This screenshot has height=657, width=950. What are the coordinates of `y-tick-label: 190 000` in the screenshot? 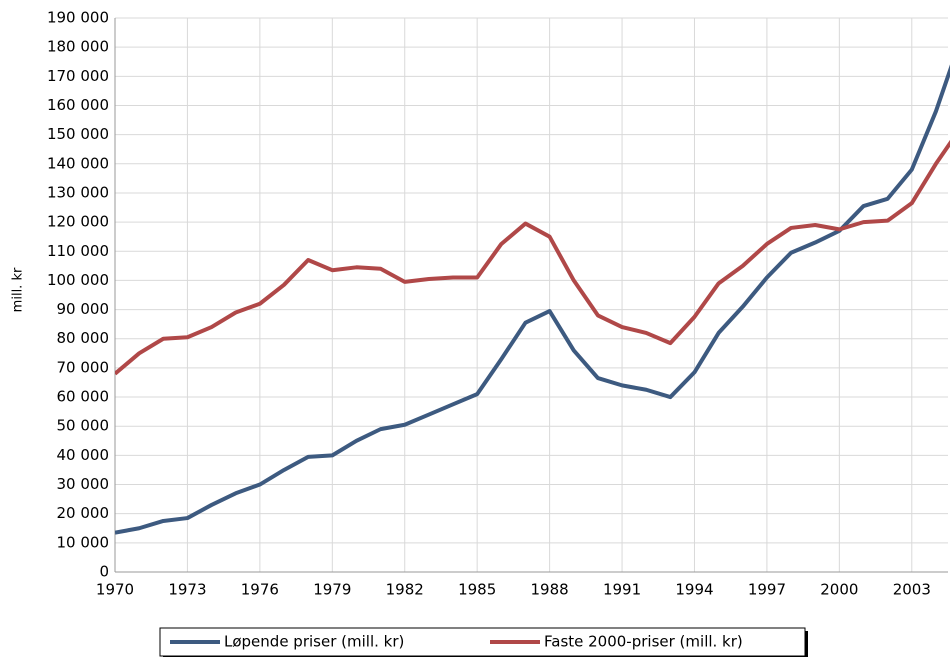 It's located at (78, 18).